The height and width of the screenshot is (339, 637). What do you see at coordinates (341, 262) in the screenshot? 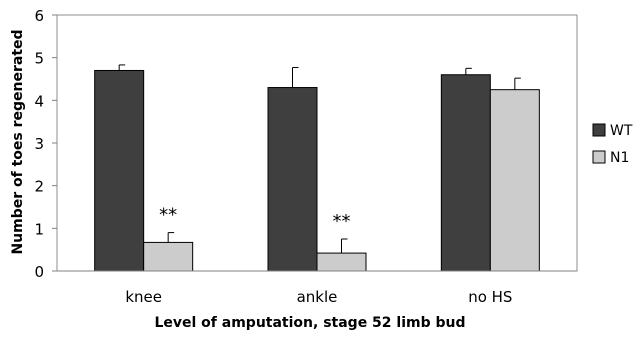
I see `bar-n1-ankle` at bounding box center [341, 262].